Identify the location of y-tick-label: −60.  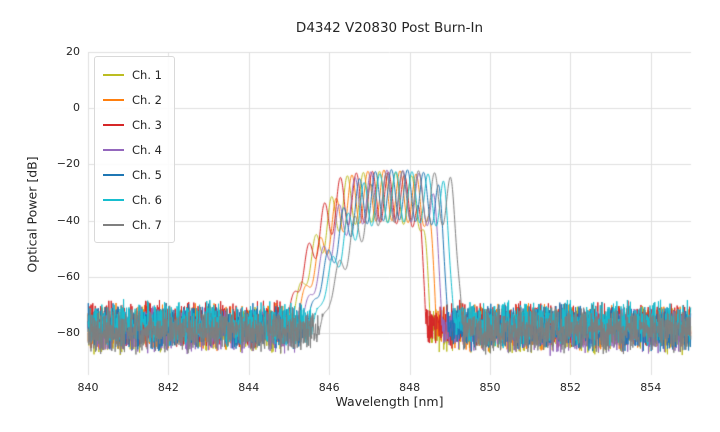
(68, 276).